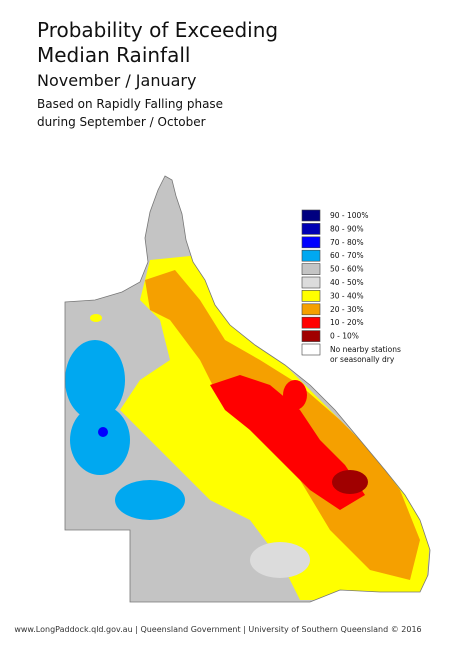  I want to click on period: November / January, so click(116, 80).